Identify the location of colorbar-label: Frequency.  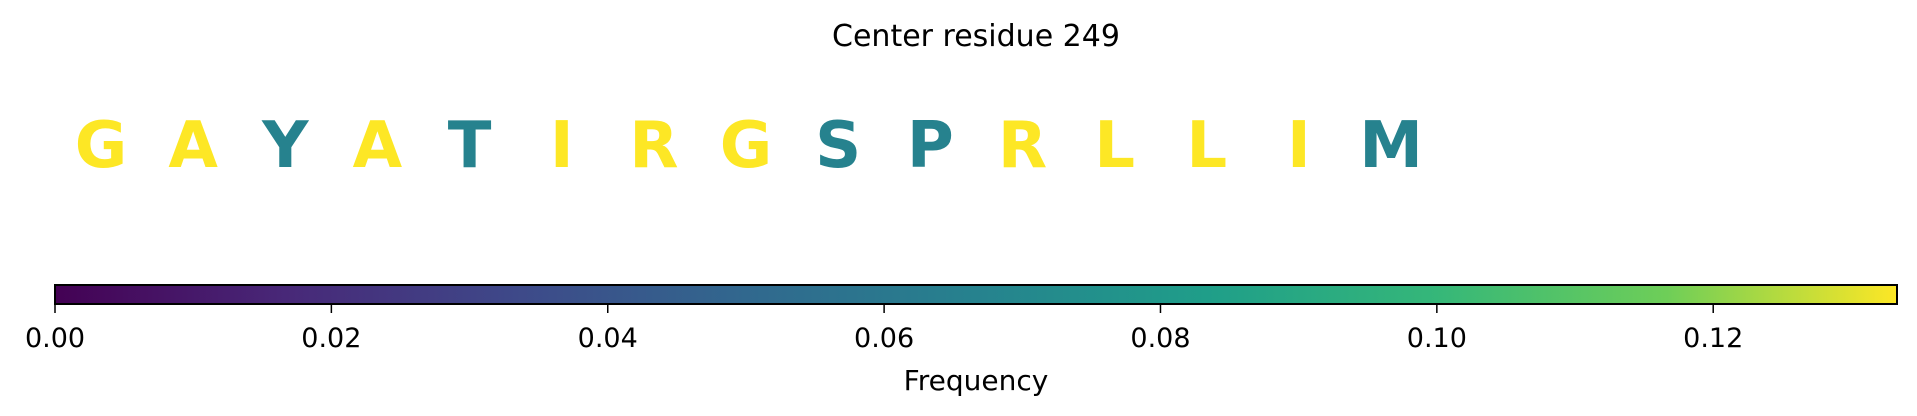
(976, 380).